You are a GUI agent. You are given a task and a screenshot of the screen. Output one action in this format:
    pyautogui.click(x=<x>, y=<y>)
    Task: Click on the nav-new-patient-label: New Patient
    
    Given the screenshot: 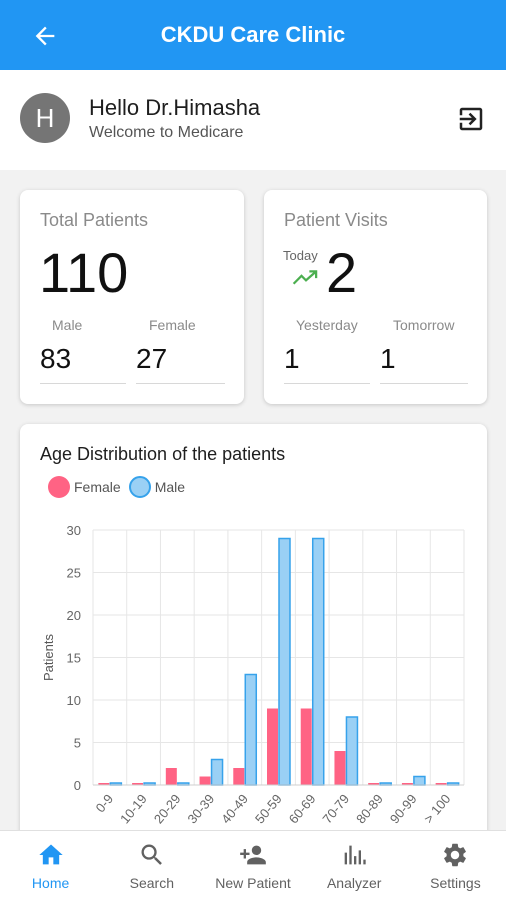 What is the action you would take?
    pyautogui.click(x=253, y=883)
    